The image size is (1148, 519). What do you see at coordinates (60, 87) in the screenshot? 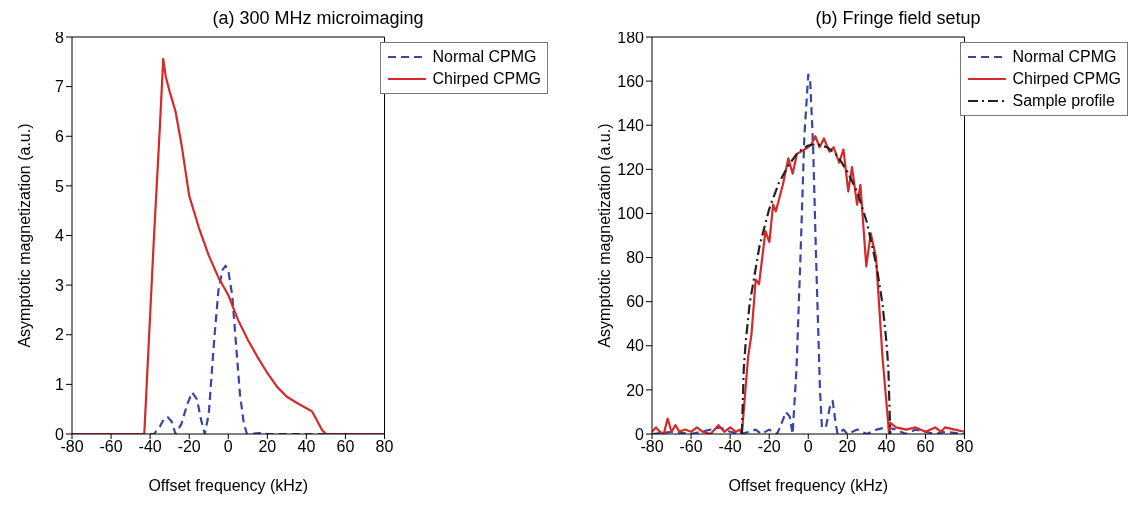
I see `y-tick-label: 7` at bounding box center [60, 87].